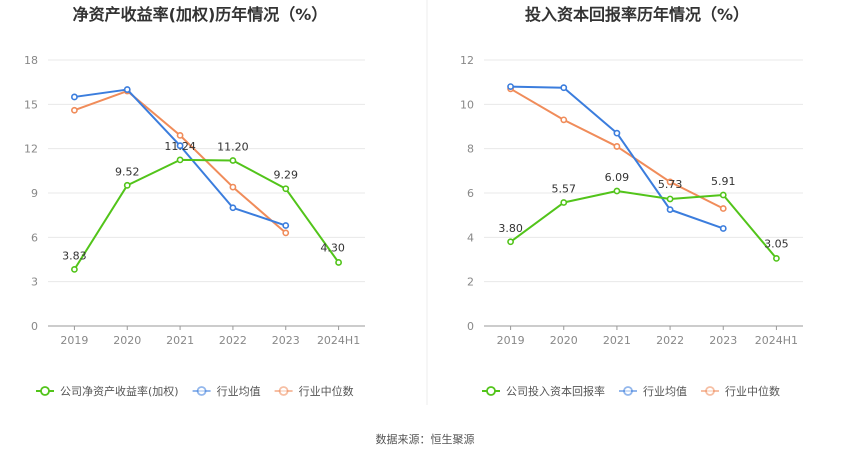 The height and width of the screenshot is (459, 850). Describe the element at coordinates (564, 189) in the screenshot. I see `data-label: 5.57` at that location.